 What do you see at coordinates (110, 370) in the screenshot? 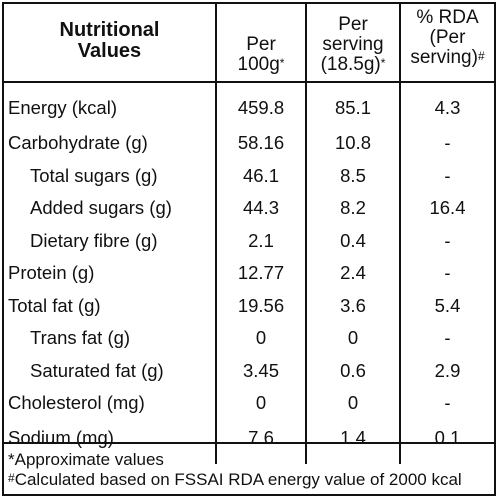
I see `nutrient-label: Saturated fat (g)` at bounding box center [110, 370].